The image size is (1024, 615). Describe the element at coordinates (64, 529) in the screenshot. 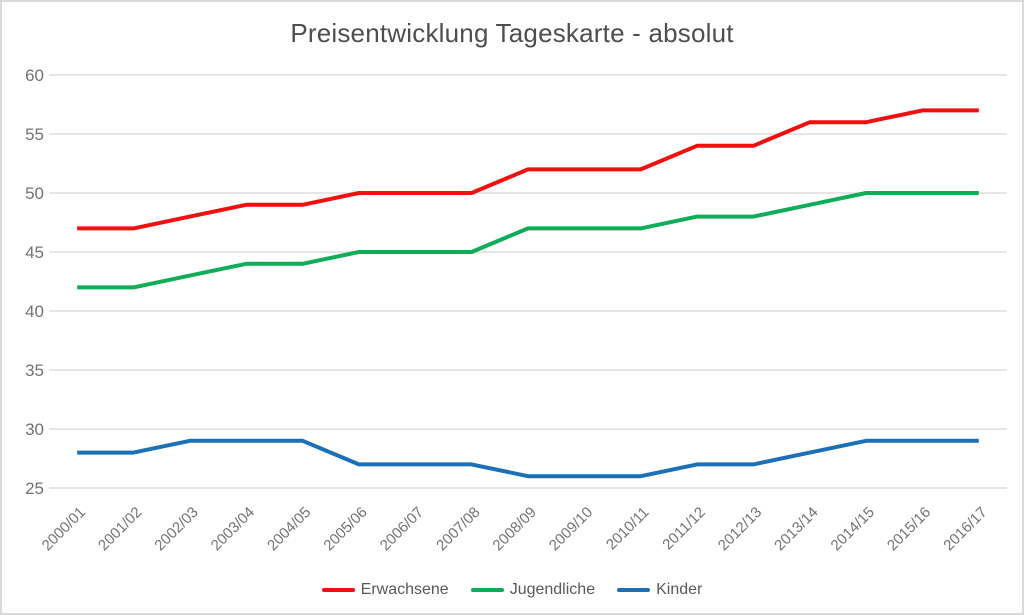

I see `x-axis-label-2000/01: 2000/01` at that location.